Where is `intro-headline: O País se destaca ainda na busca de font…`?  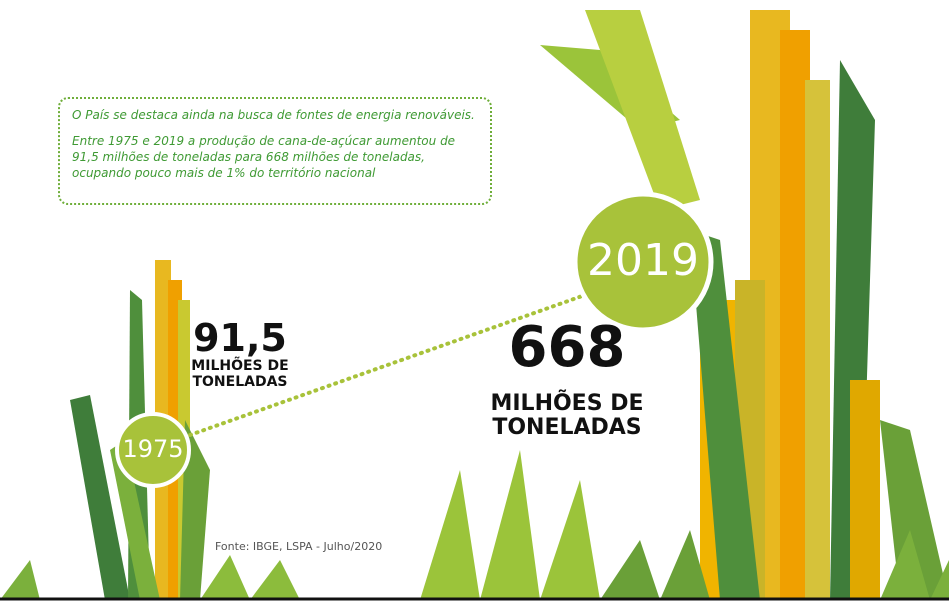
intro-headline: O País se destaca ainda na busca de font… is located at coordinates (273, 115).